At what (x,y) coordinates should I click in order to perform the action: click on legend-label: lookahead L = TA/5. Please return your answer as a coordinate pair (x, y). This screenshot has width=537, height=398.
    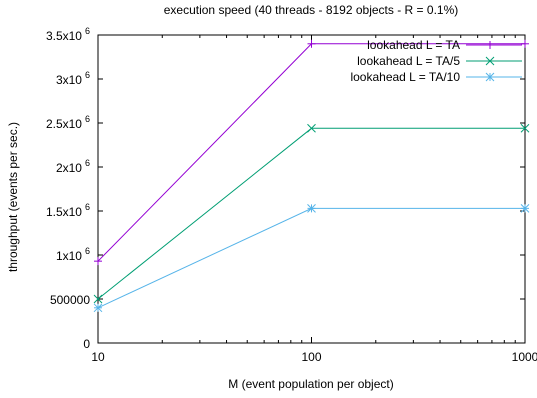
    Looking at the image, I should click on (408, 61).